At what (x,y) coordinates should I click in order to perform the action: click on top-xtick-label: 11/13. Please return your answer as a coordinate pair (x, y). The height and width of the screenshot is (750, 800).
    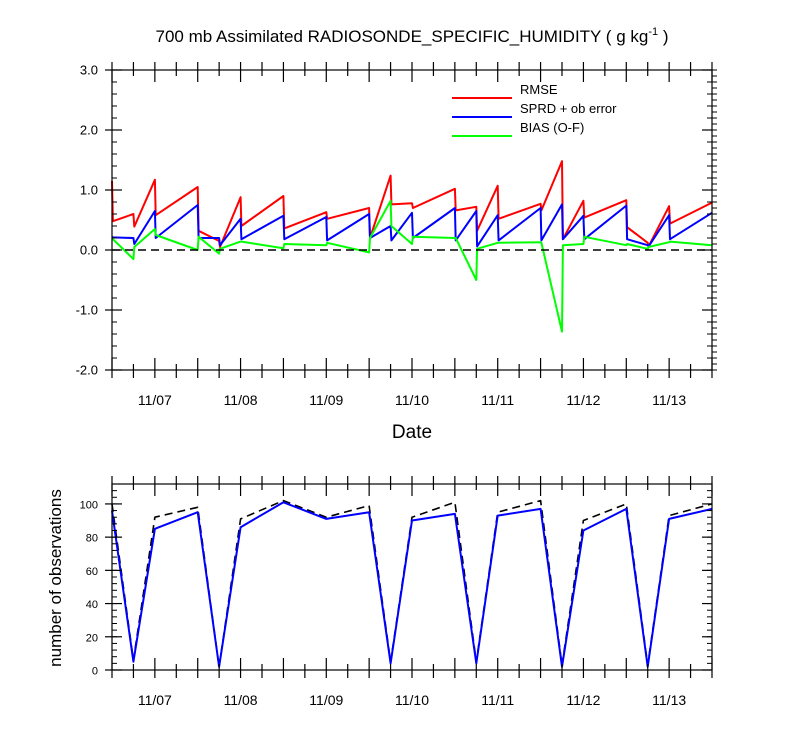
    Looking at the image, I should click on (669, 400).